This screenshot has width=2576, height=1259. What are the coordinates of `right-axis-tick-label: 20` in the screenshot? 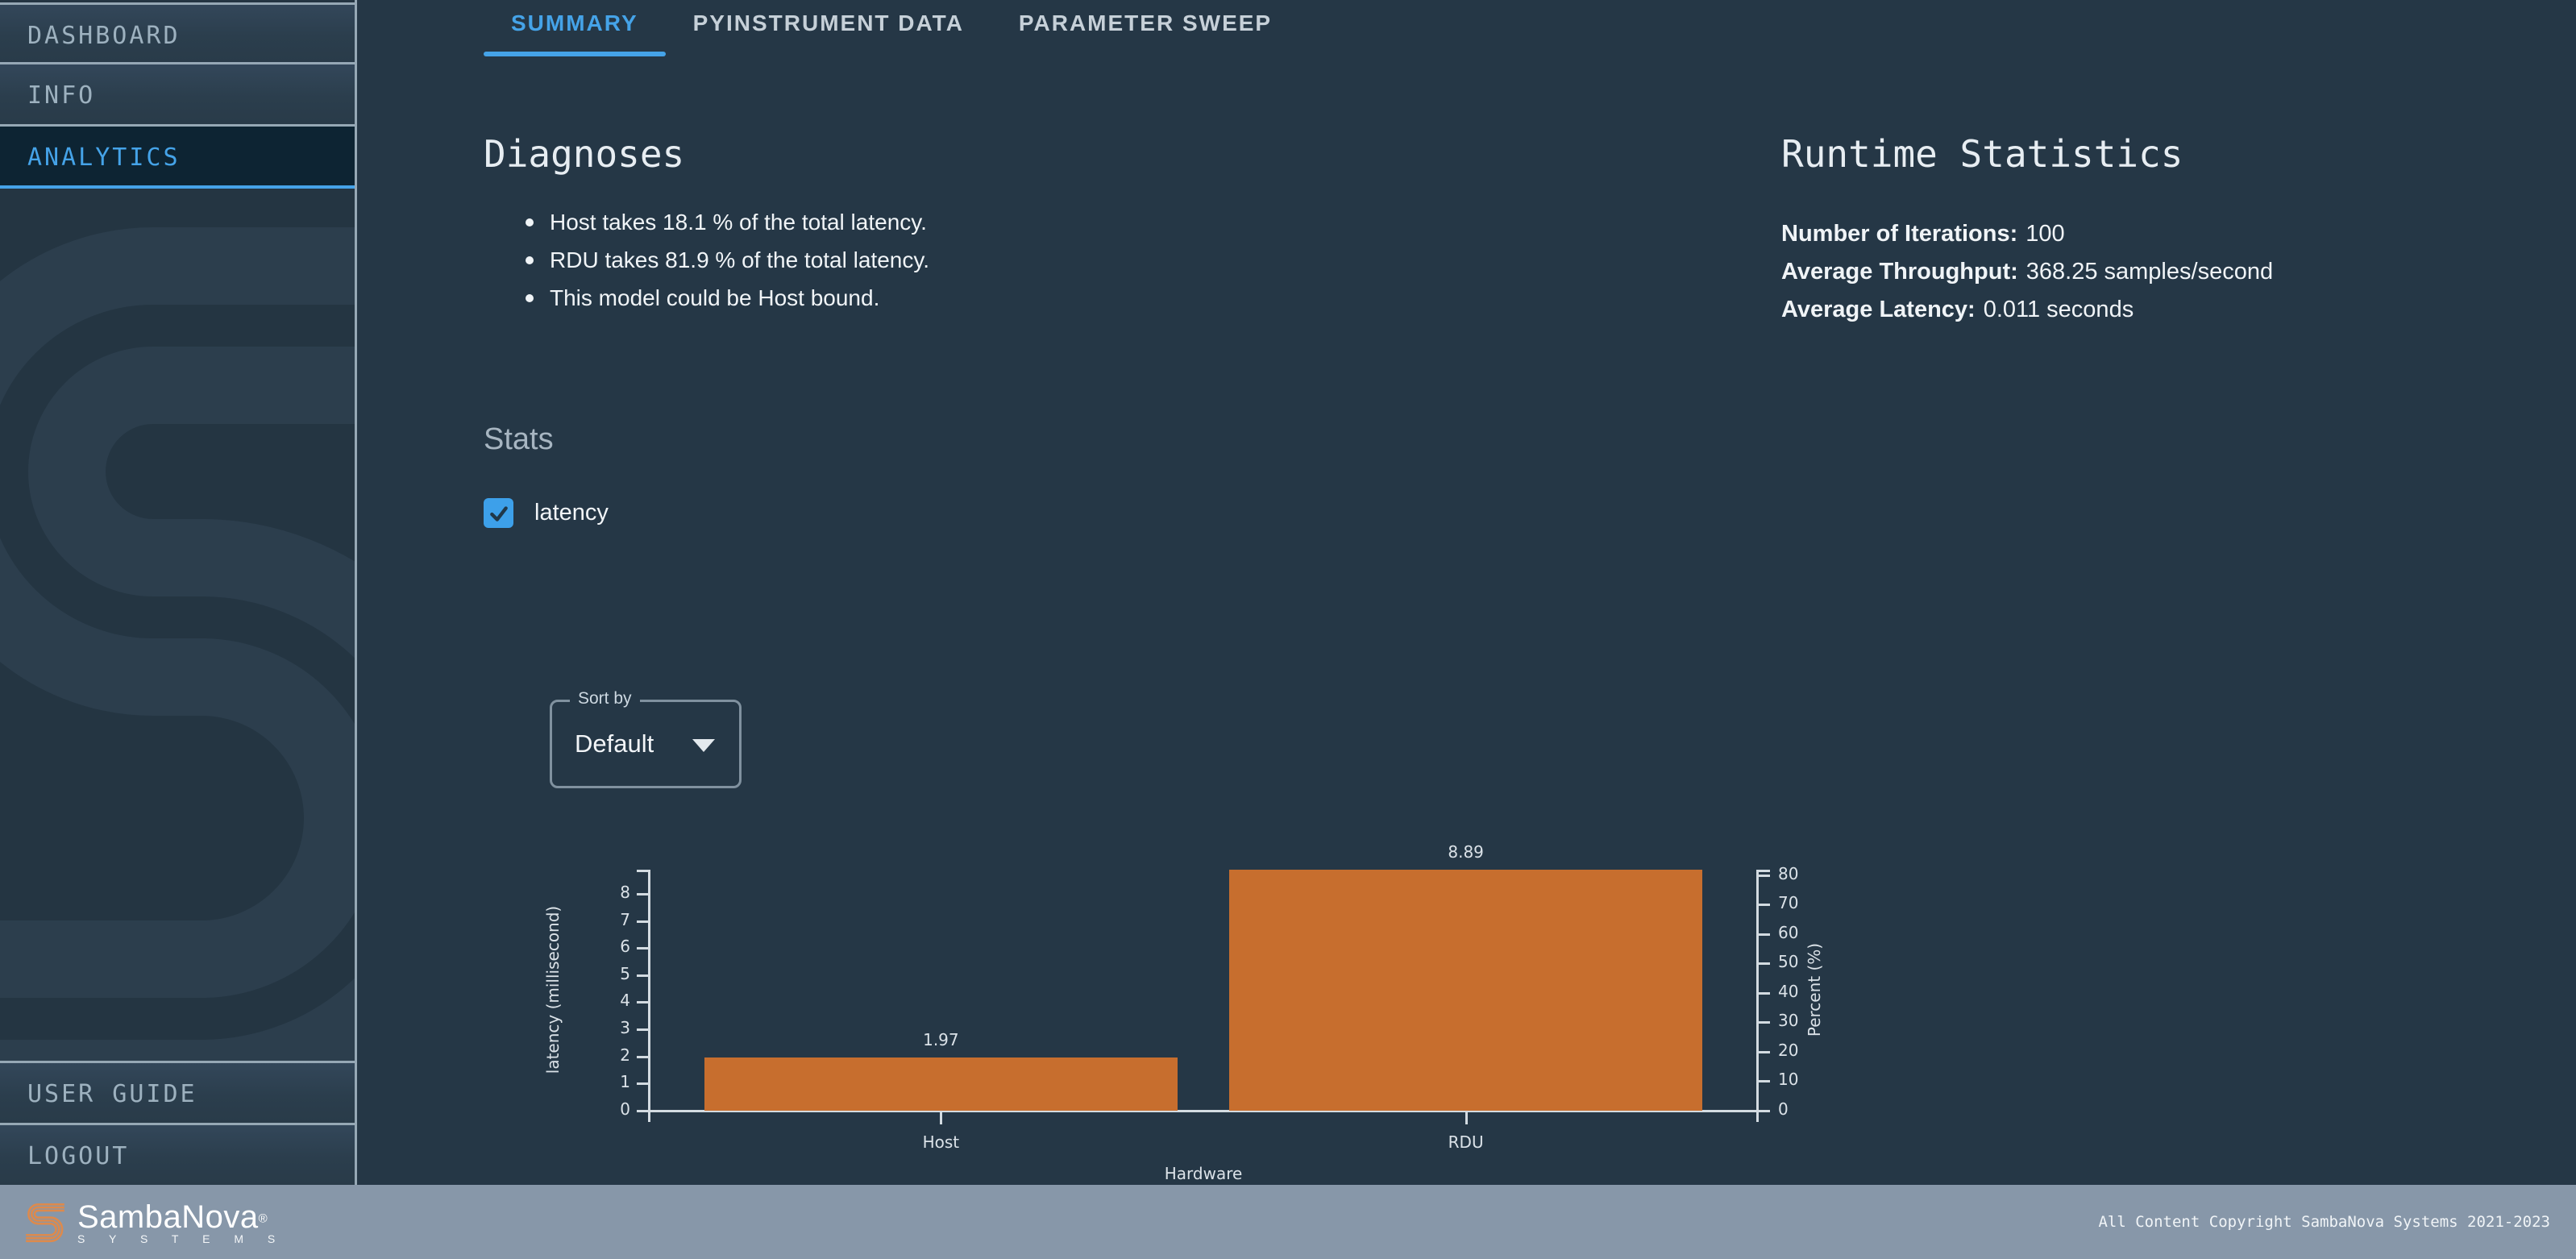 It's located at (1788, 1050).